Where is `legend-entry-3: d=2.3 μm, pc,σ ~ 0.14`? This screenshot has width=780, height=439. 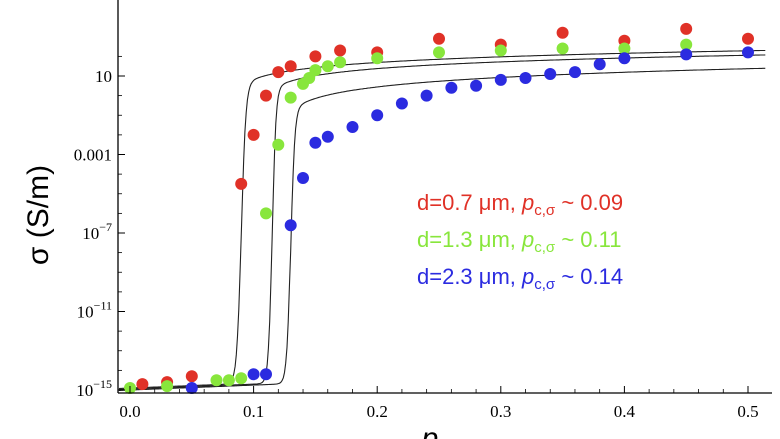 legend-entry-3: d=2.3 μm, pc,σ ~ 0.14 is located at coordinates (520, 278).